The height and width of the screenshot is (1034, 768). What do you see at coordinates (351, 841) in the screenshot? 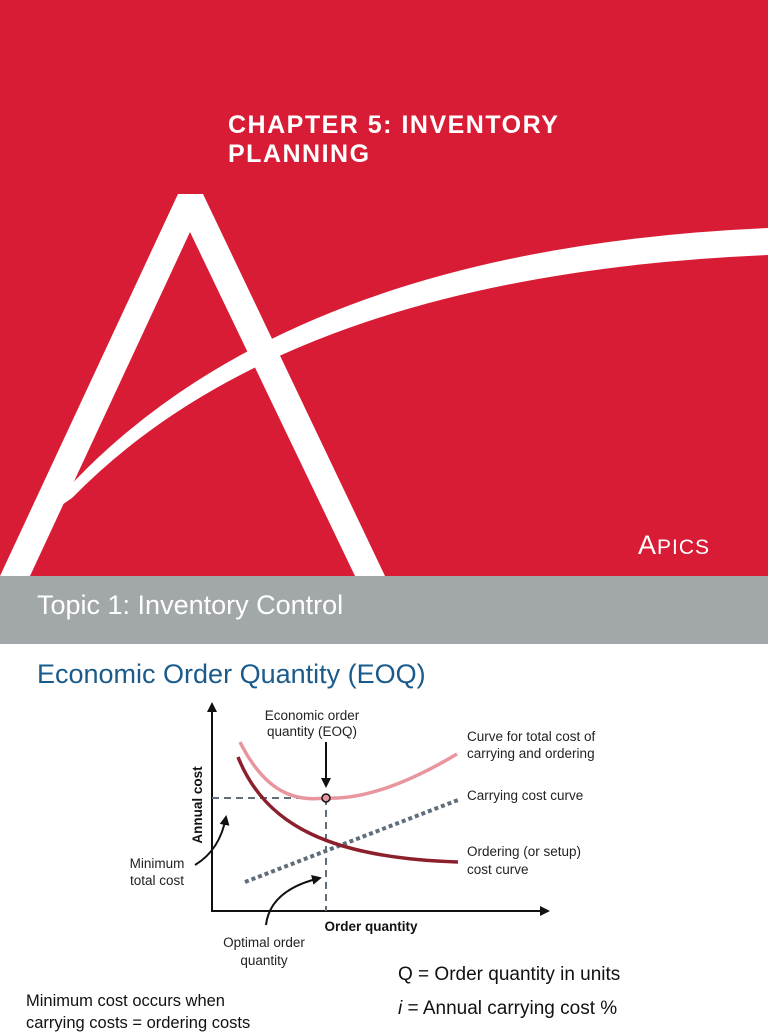
I see `carrying-cost-curve` at bounding box center [351, 841].